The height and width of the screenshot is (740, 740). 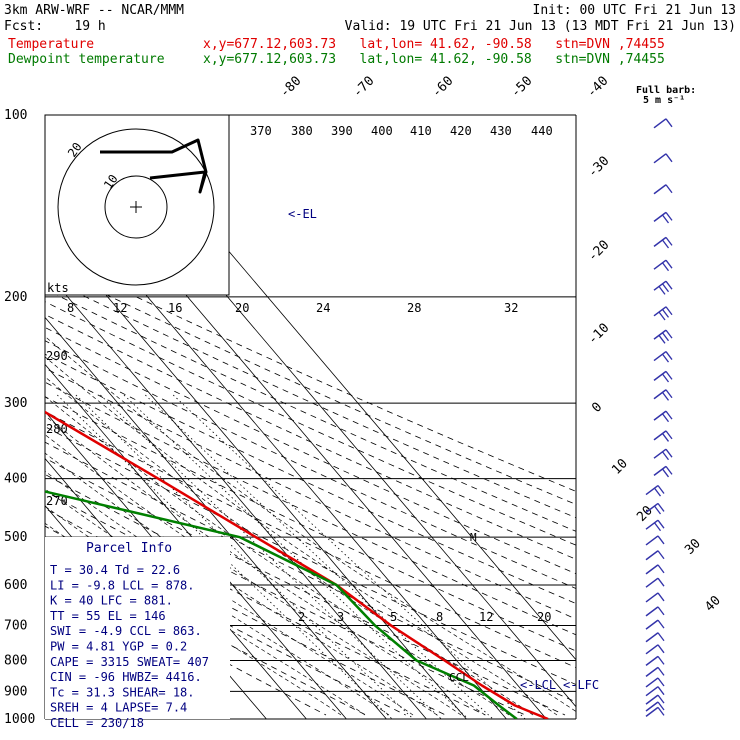 What do you see at coordinates (51, 44) in the screenshot?
I see `temperature-legend: Temperature` at bounding box center [51, 44].